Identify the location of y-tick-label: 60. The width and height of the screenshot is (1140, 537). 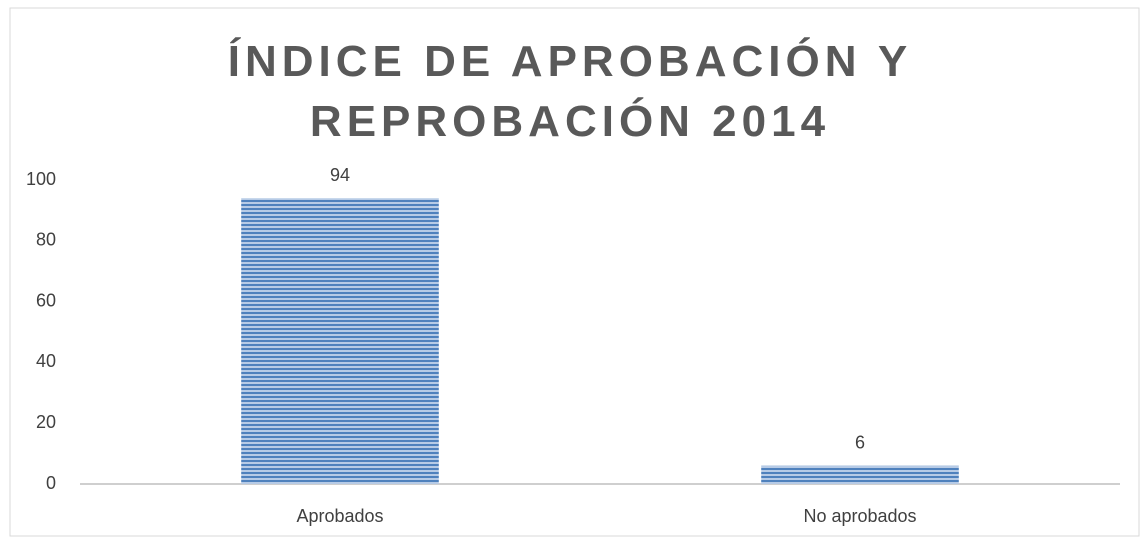
(46, 300).